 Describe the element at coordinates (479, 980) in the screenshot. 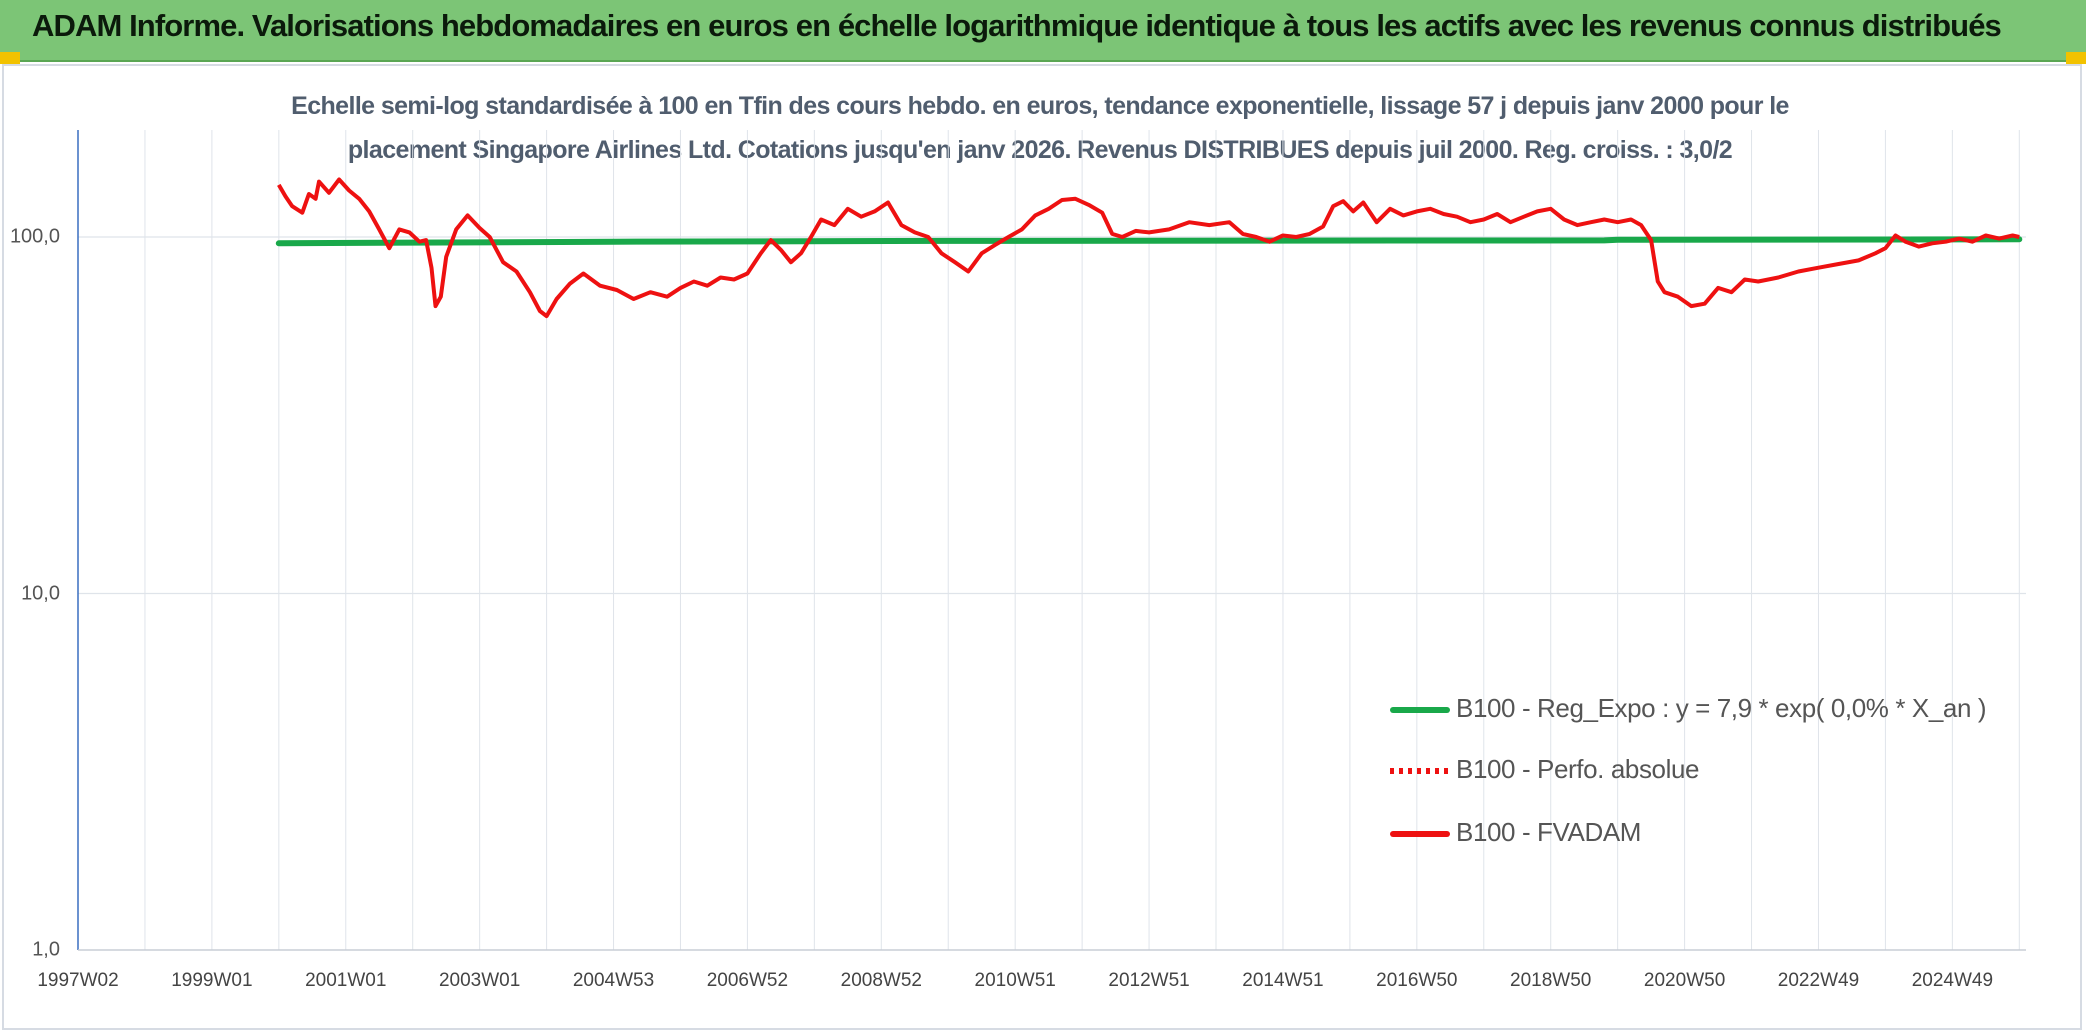

I see `x-tick-label: 2003W01` at that location.